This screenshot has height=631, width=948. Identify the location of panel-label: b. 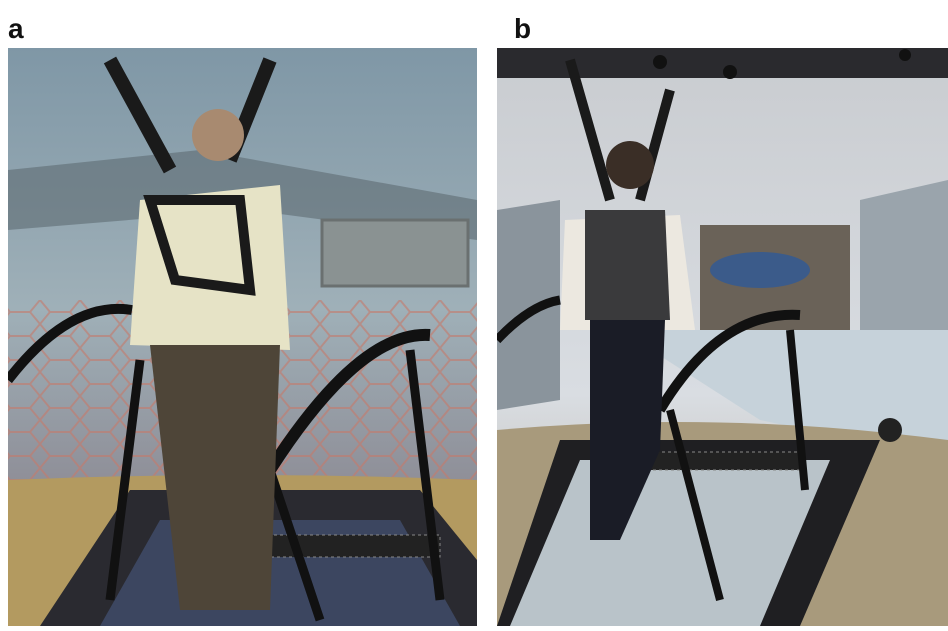
(522, 28).